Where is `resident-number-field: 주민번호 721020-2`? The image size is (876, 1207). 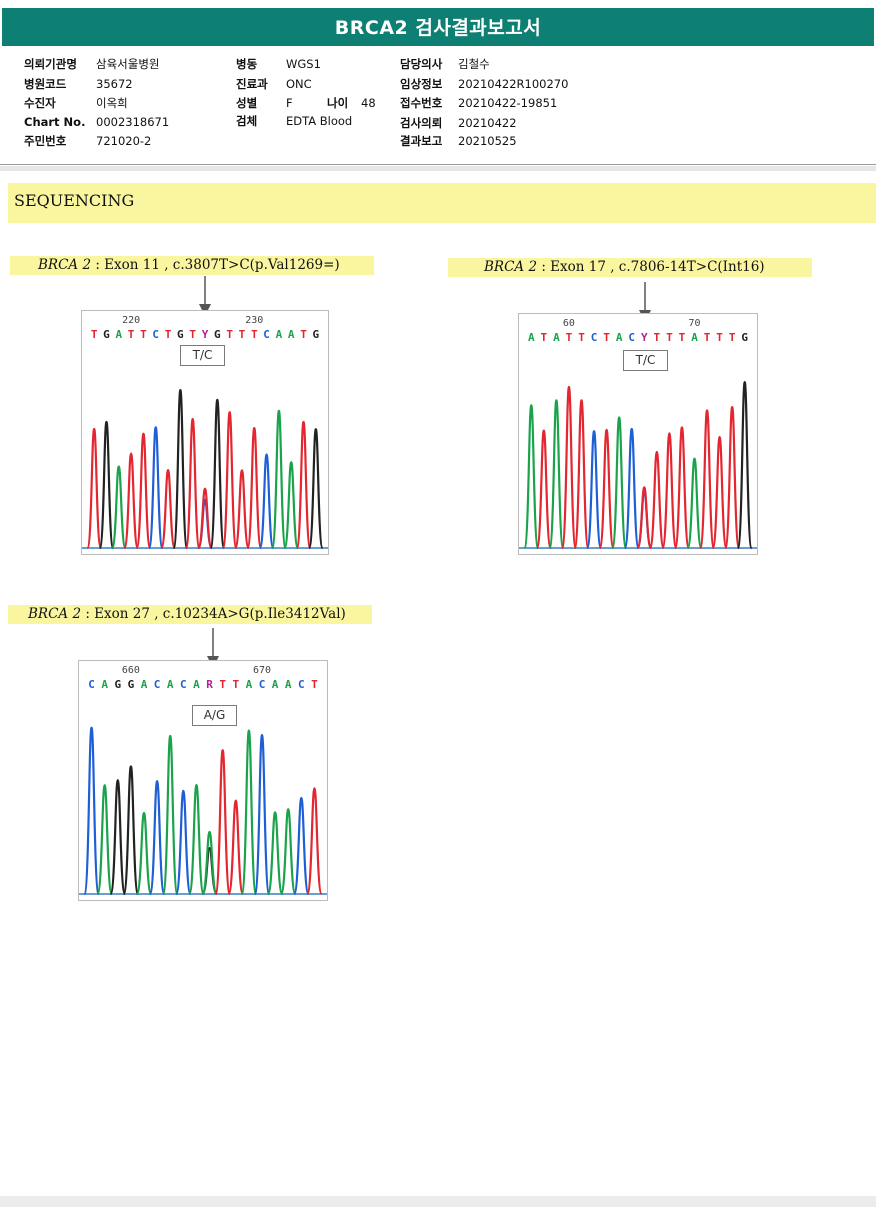
resident-number-field: 주민번호 721020-2 is located at coordinates (88, 141).